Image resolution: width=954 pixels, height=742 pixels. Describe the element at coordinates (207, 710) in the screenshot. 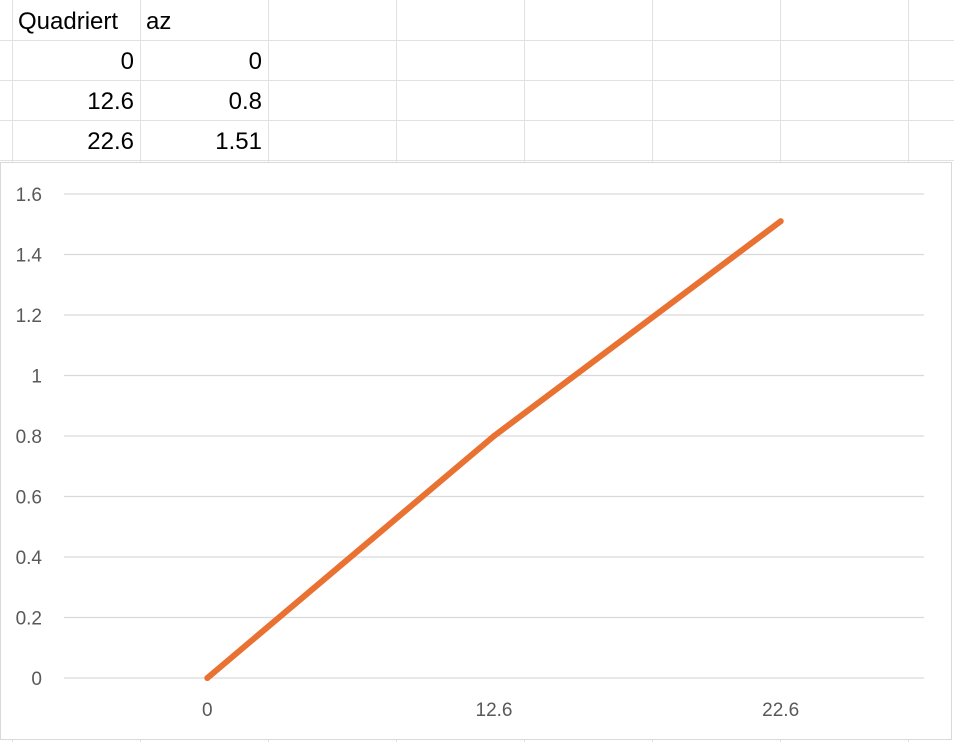

I see `x-tick-label: 0` at that location.